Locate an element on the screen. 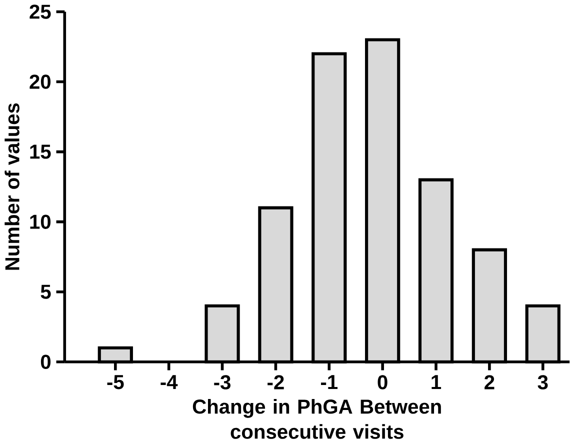 The width and height of the screenshot is (571, 444). x-tick-label: -3 is located at coordinates (222, 382).